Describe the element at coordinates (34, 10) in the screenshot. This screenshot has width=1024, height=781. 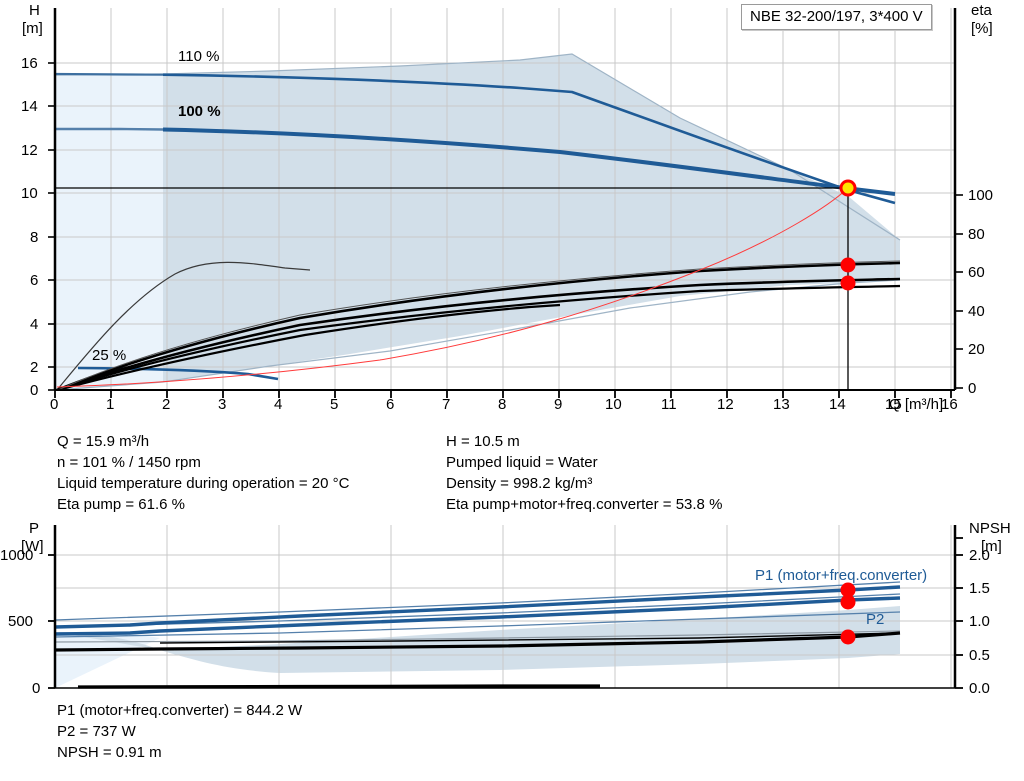
I see `head-y-axis-title: H` at that location.